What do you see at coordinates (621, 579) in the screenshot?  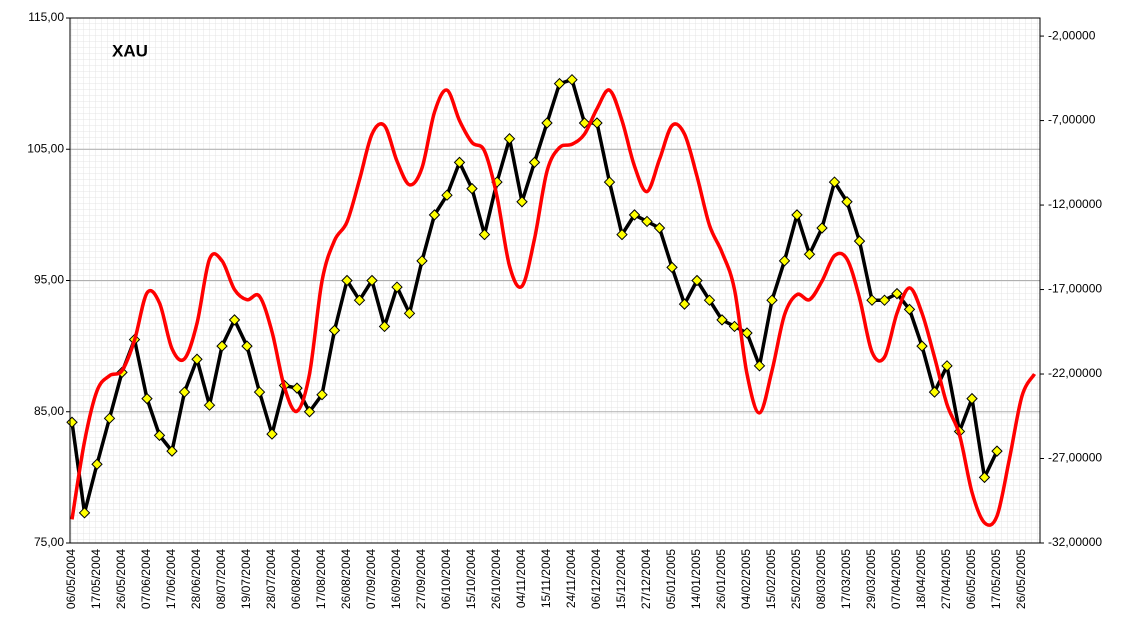 I see `x-tick-label: 15/12/2004` at bounding box center [621, 579].